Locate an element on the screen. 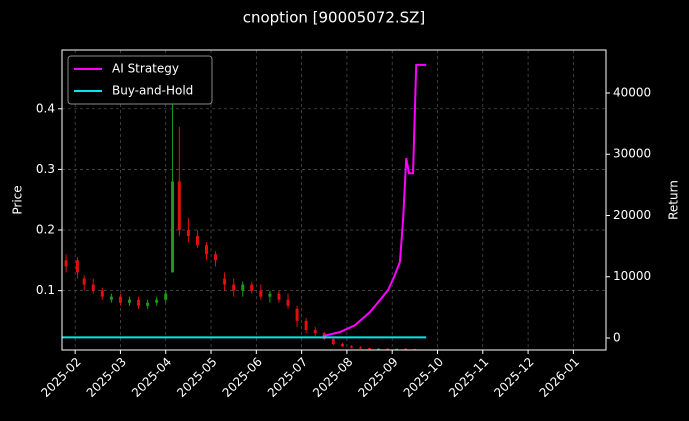 The height and width of the screenshot is (421, 689). x-tick-label: 2025-12 is located at coordinates (513, 377).